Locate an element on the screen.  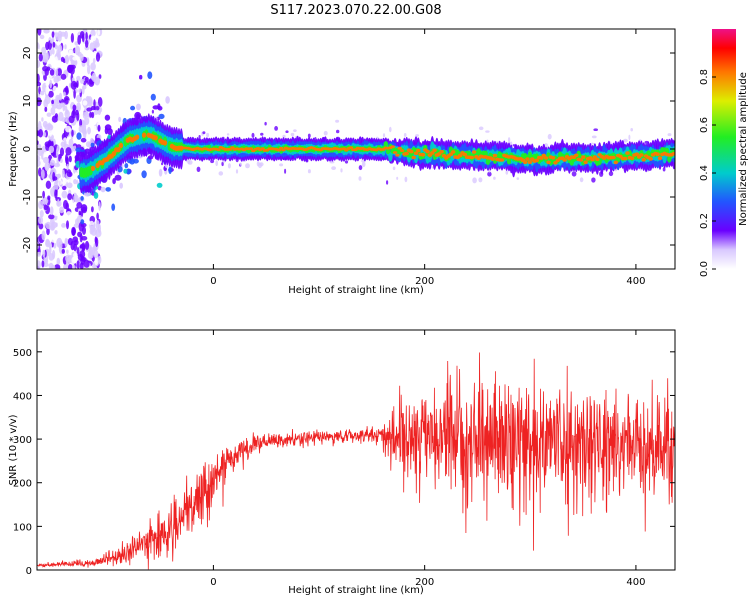
colorbar-tick-label: 0.0 is located at coordinates (704, 269).